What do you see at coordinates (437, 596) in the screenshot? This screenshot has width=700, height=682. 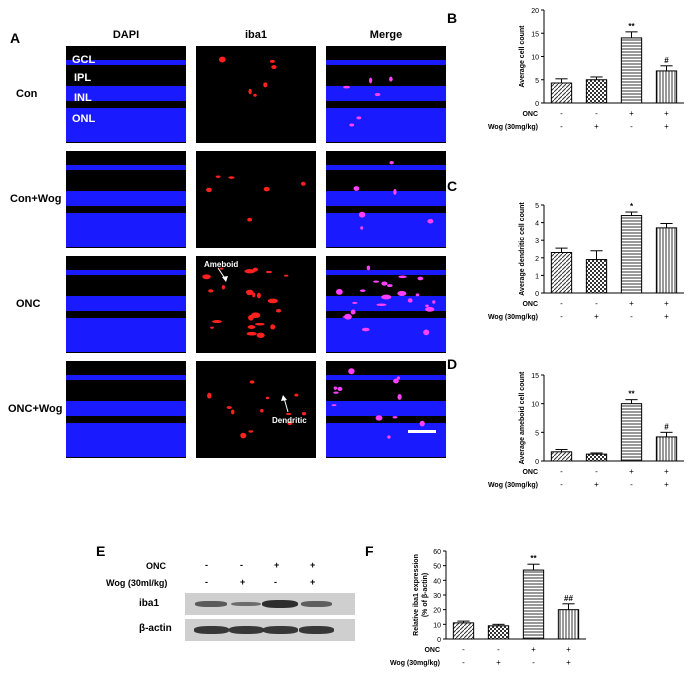 I see `y-tick-label: 30` at bounding box center [437, 596].